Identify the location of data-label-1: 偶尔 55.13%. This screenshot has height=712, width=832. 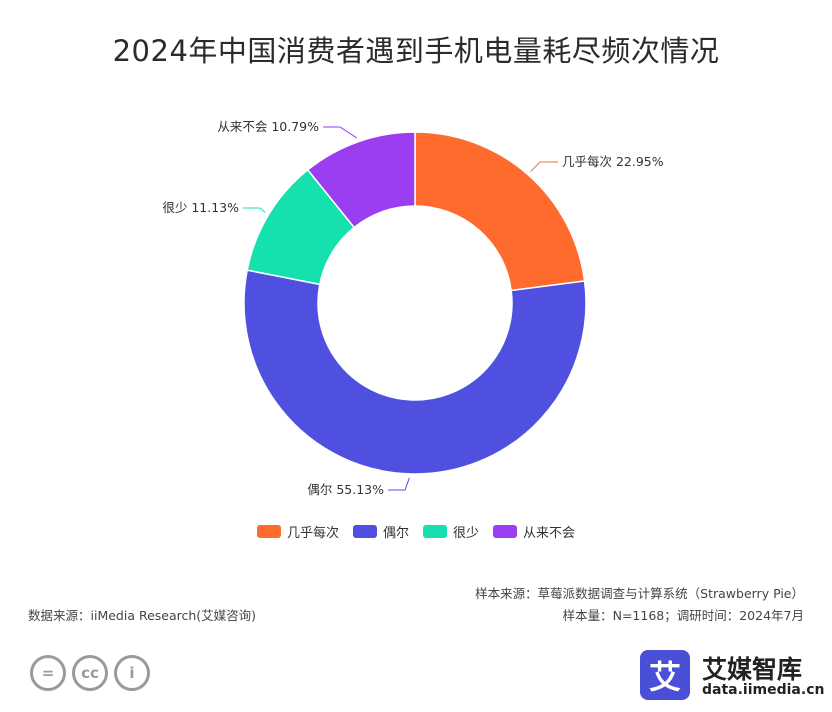
(345, 489).